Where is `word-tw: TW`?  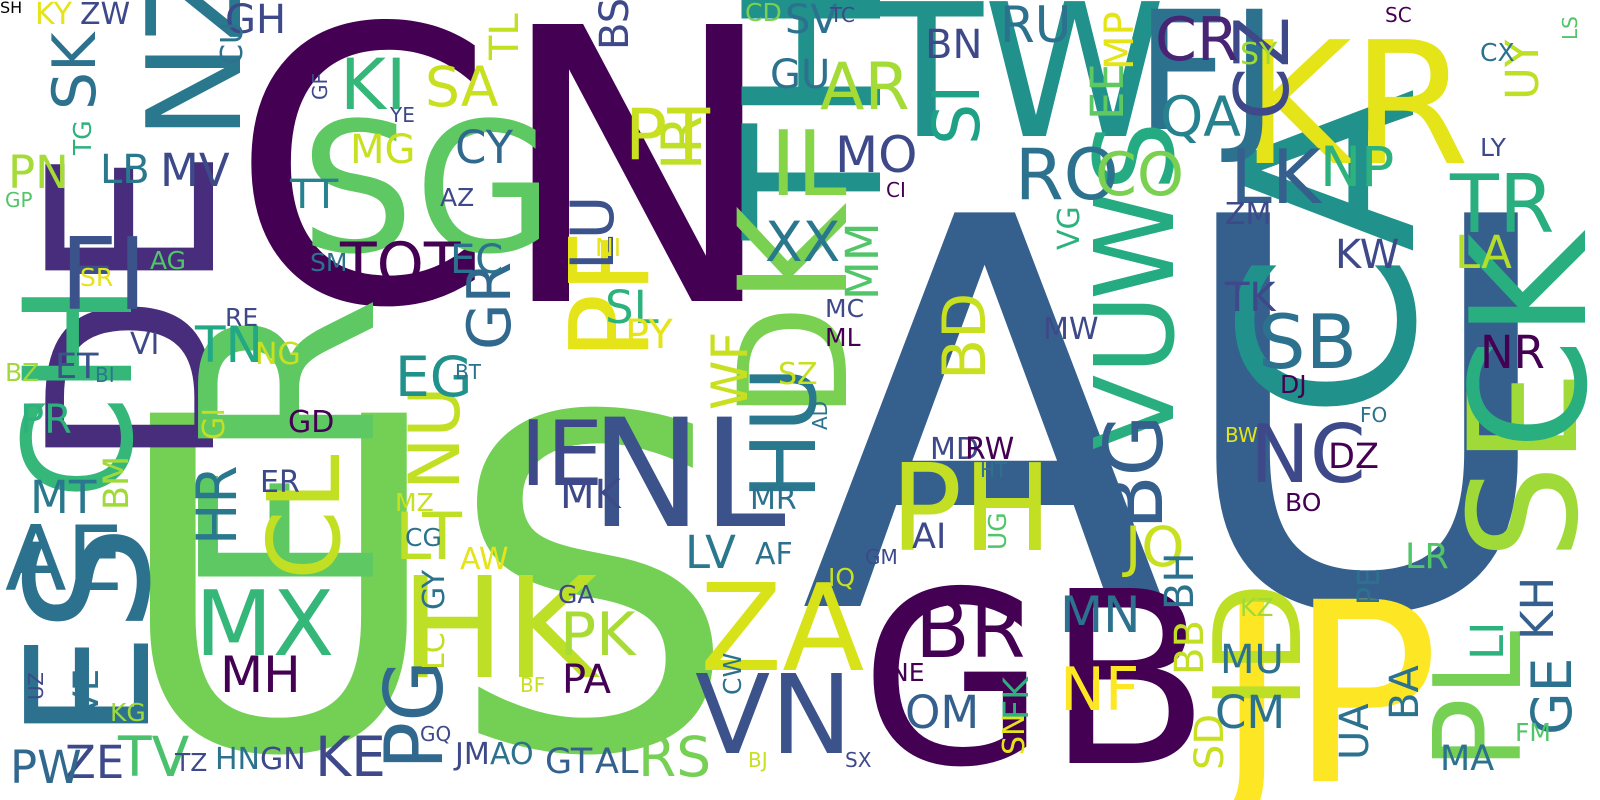 word-tw: TW is located at coordinates (1018, 90).